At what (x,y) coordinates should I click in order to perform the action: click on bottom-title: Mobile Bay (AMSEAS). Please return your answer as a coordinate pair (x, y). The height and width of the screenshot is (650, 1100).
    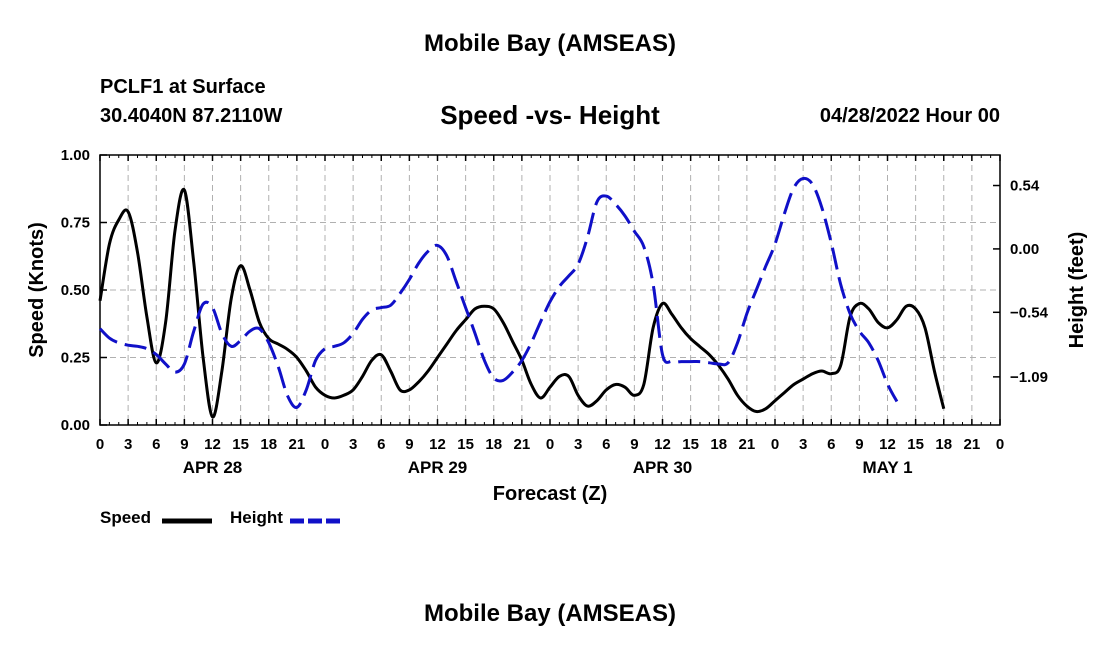
    Looking at the image, I should click on (550, 613).